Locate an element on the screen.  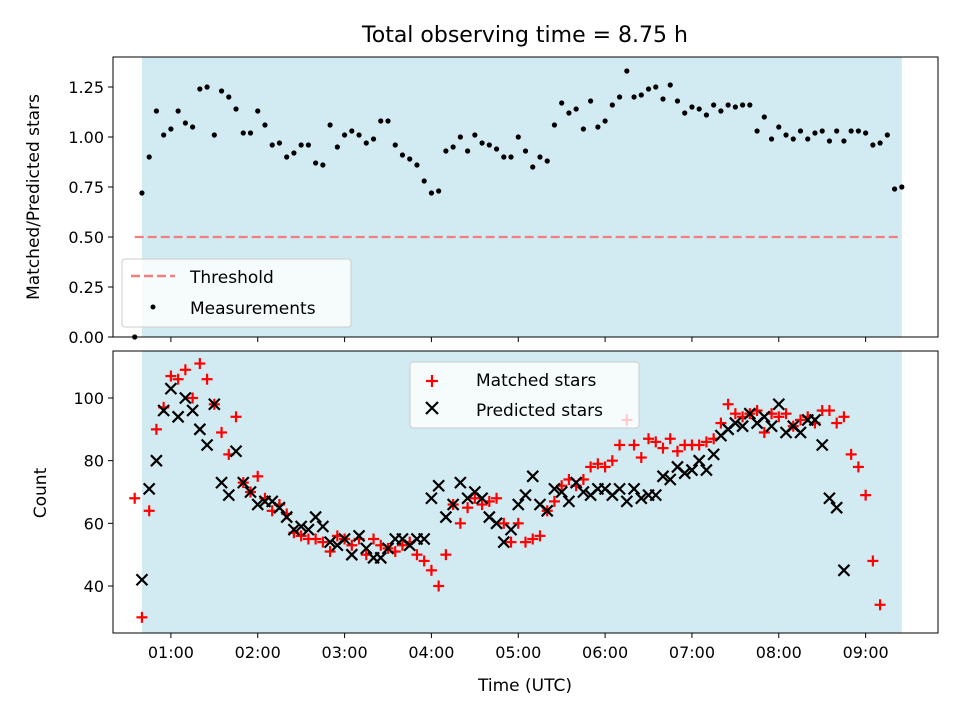
legend-measurements-swatch is located at coordinates (153, 307).